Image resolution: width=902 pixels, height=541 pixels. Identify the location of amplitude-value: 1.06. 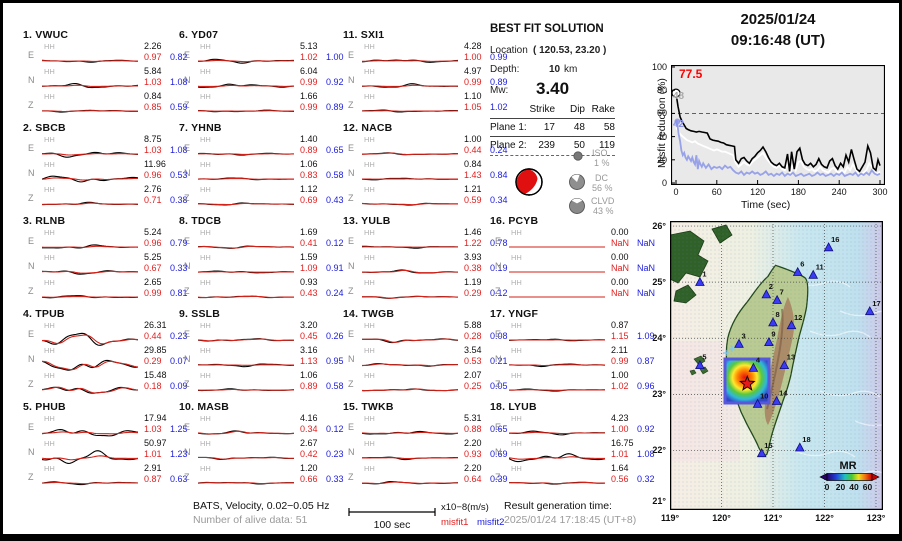
(309, 164).